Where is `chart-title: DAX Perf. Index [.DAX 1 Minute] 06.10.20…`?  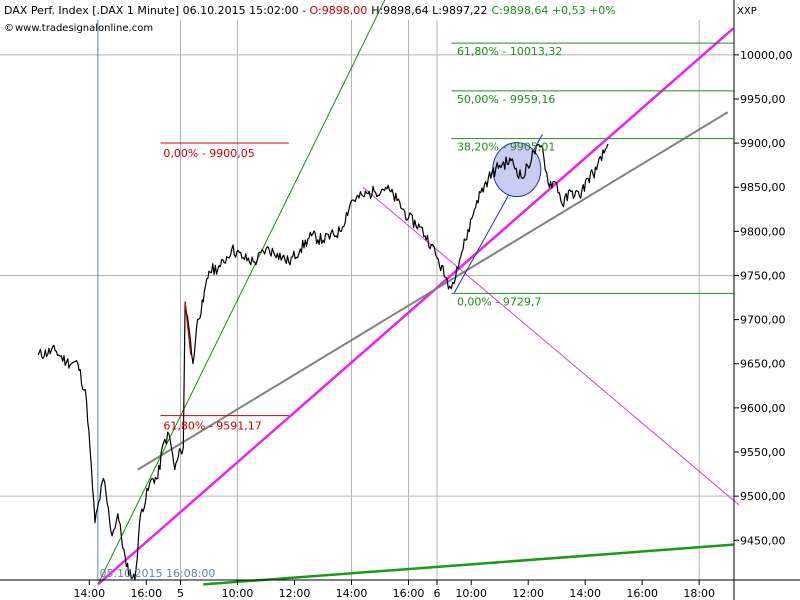 chart-title: DAX Perf. Index [.DAX 1 Minute] 06.10.20… is located at coordinates (310, 10).